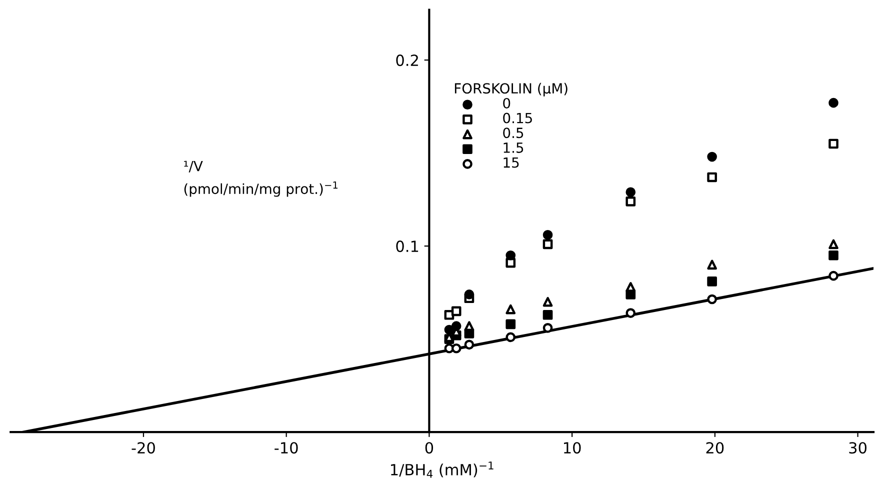 The height and width of the screenshot is (491, 885). I want to click on x-axis-title: 1/BH$_{4}$ (mM)$^{−1}$, so click(442, 470).